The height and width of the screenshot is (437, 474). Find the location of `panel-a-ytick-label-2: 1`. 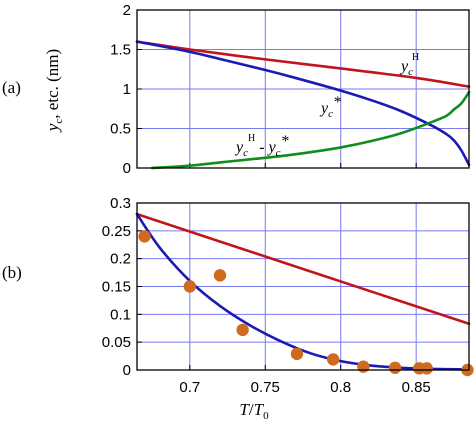

panel-a-ytick-label-2: 1 is located at coordinates (127, 89).